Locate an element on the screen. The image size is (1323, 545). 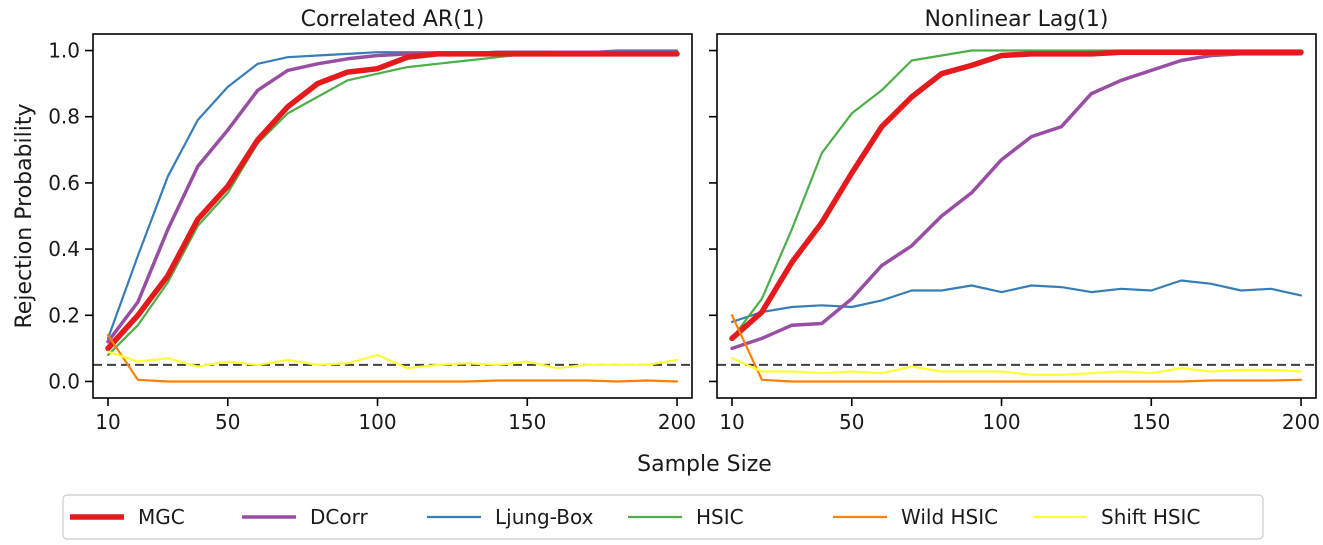
legend-entry: Shift HSIC is located at coordinates (1116, 517).